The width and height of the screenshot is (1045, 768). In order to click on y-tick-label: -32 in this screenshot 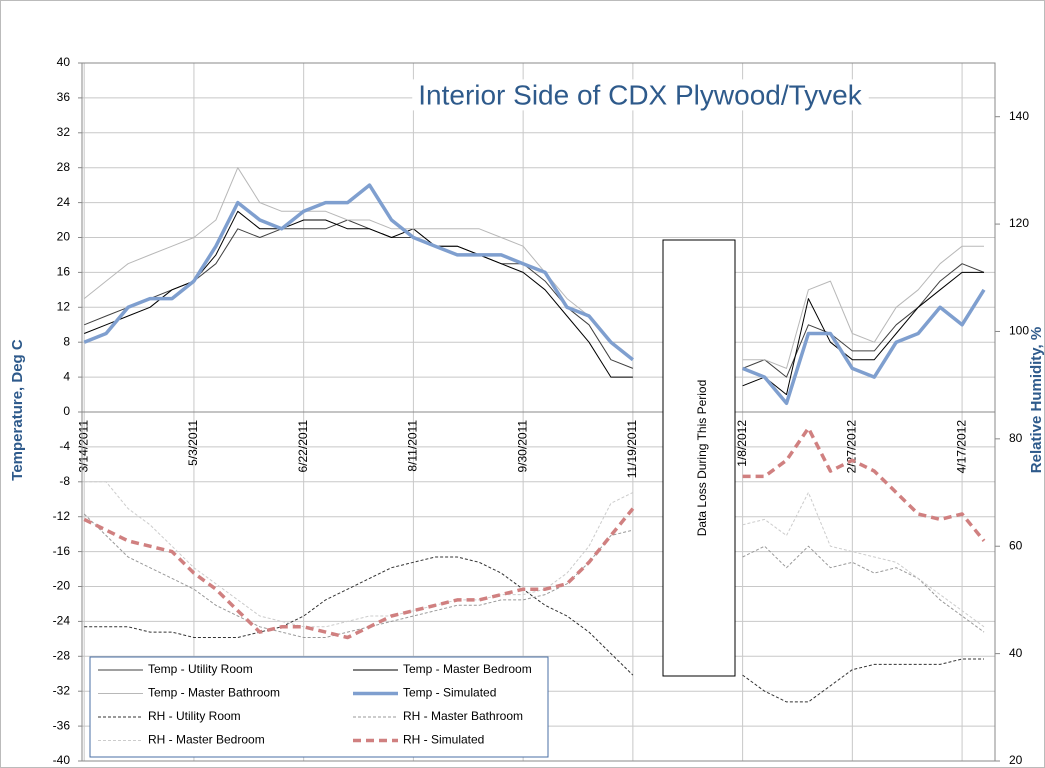, I will do `click(62, 690)`.